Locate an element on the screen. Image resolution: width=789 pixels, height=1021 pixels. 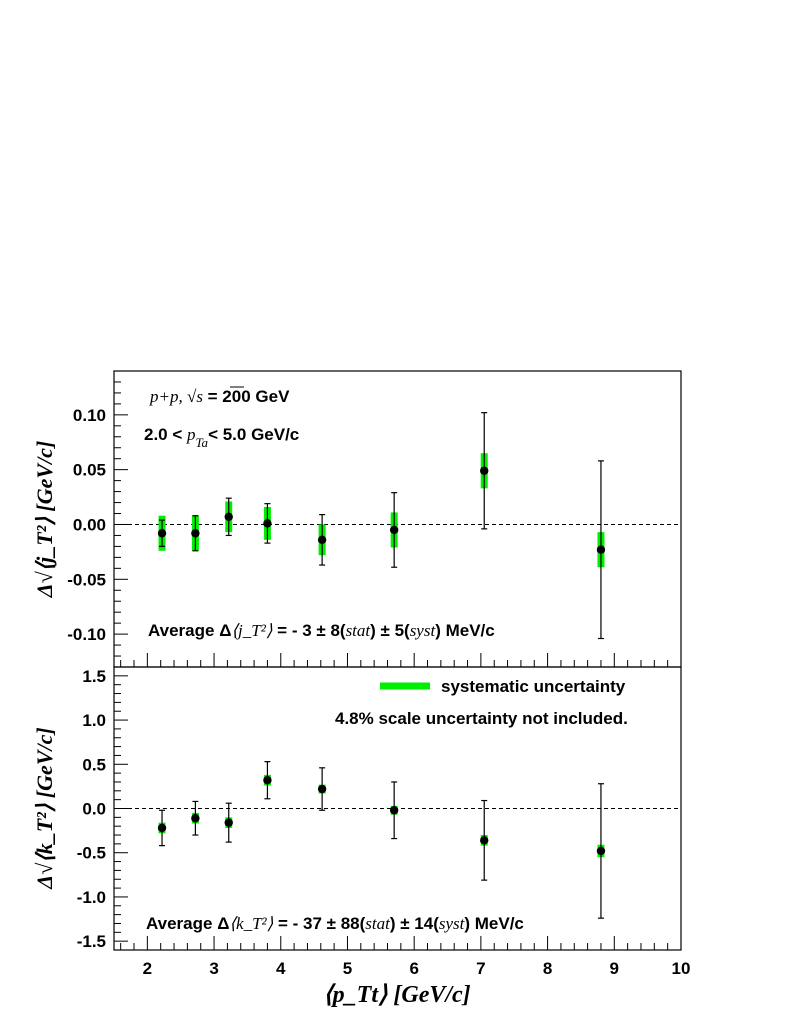
bottom-y-tick-label: 1.5 is located at coordinates (94, 676).